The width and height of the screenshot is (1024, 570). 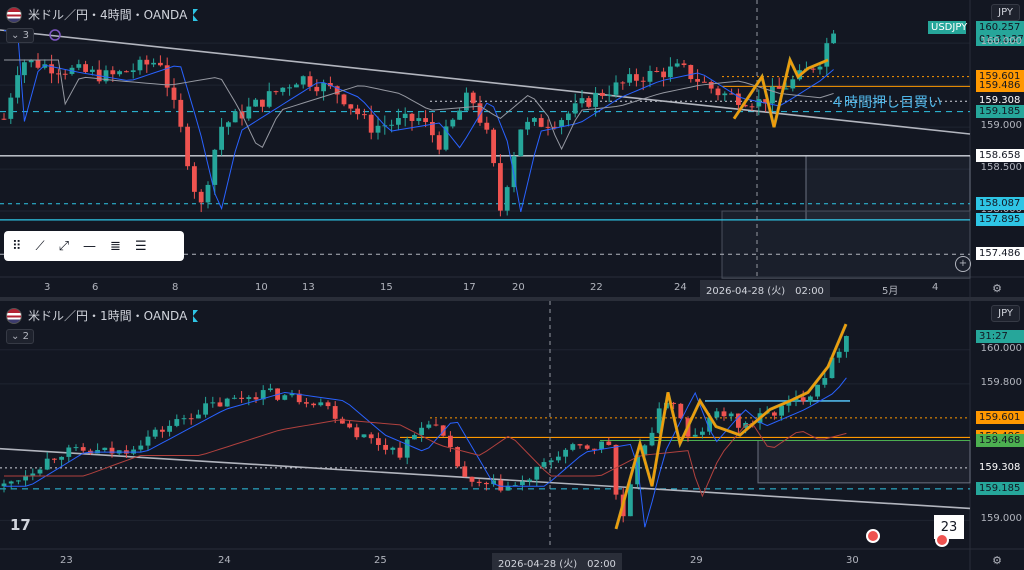 What do you see at coordinates (90, 246) in the screenshot?
I see `hline-tool-icon: —` at bounding box center [90, 246].